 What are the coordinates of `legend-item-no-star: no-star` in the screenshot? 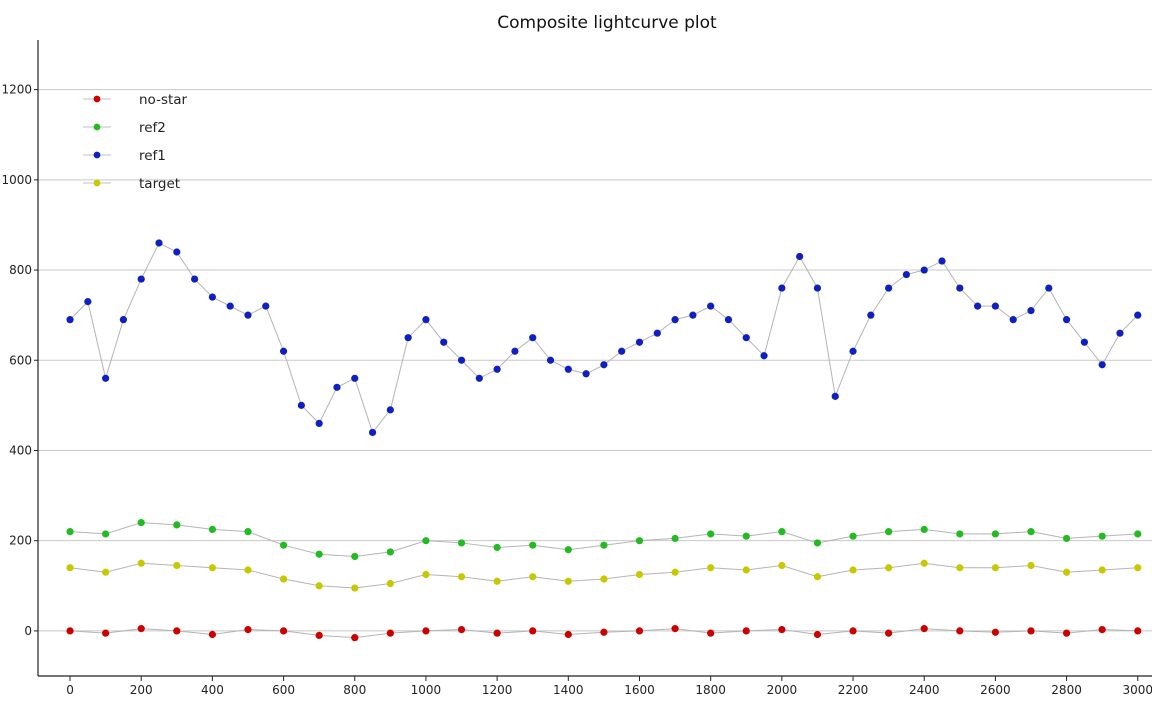 It's located at (135, 100).